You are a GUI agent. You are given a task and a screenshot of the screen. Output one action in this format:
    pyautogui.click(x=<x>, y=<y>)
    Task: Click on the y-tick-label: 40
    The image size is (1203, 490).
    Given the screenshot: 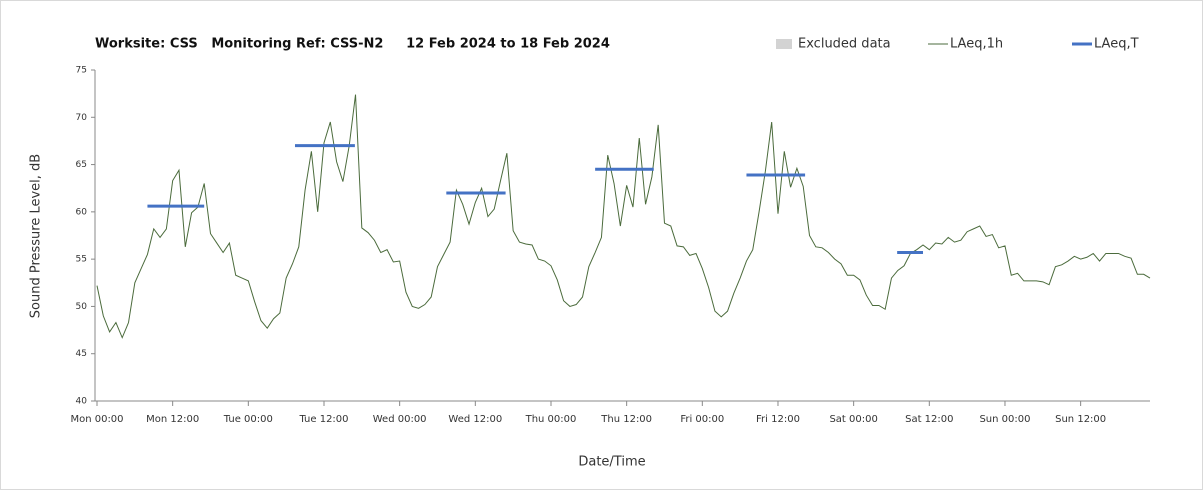 What is the action you would take?
    pyautogui.click(x=82, y=402)
    